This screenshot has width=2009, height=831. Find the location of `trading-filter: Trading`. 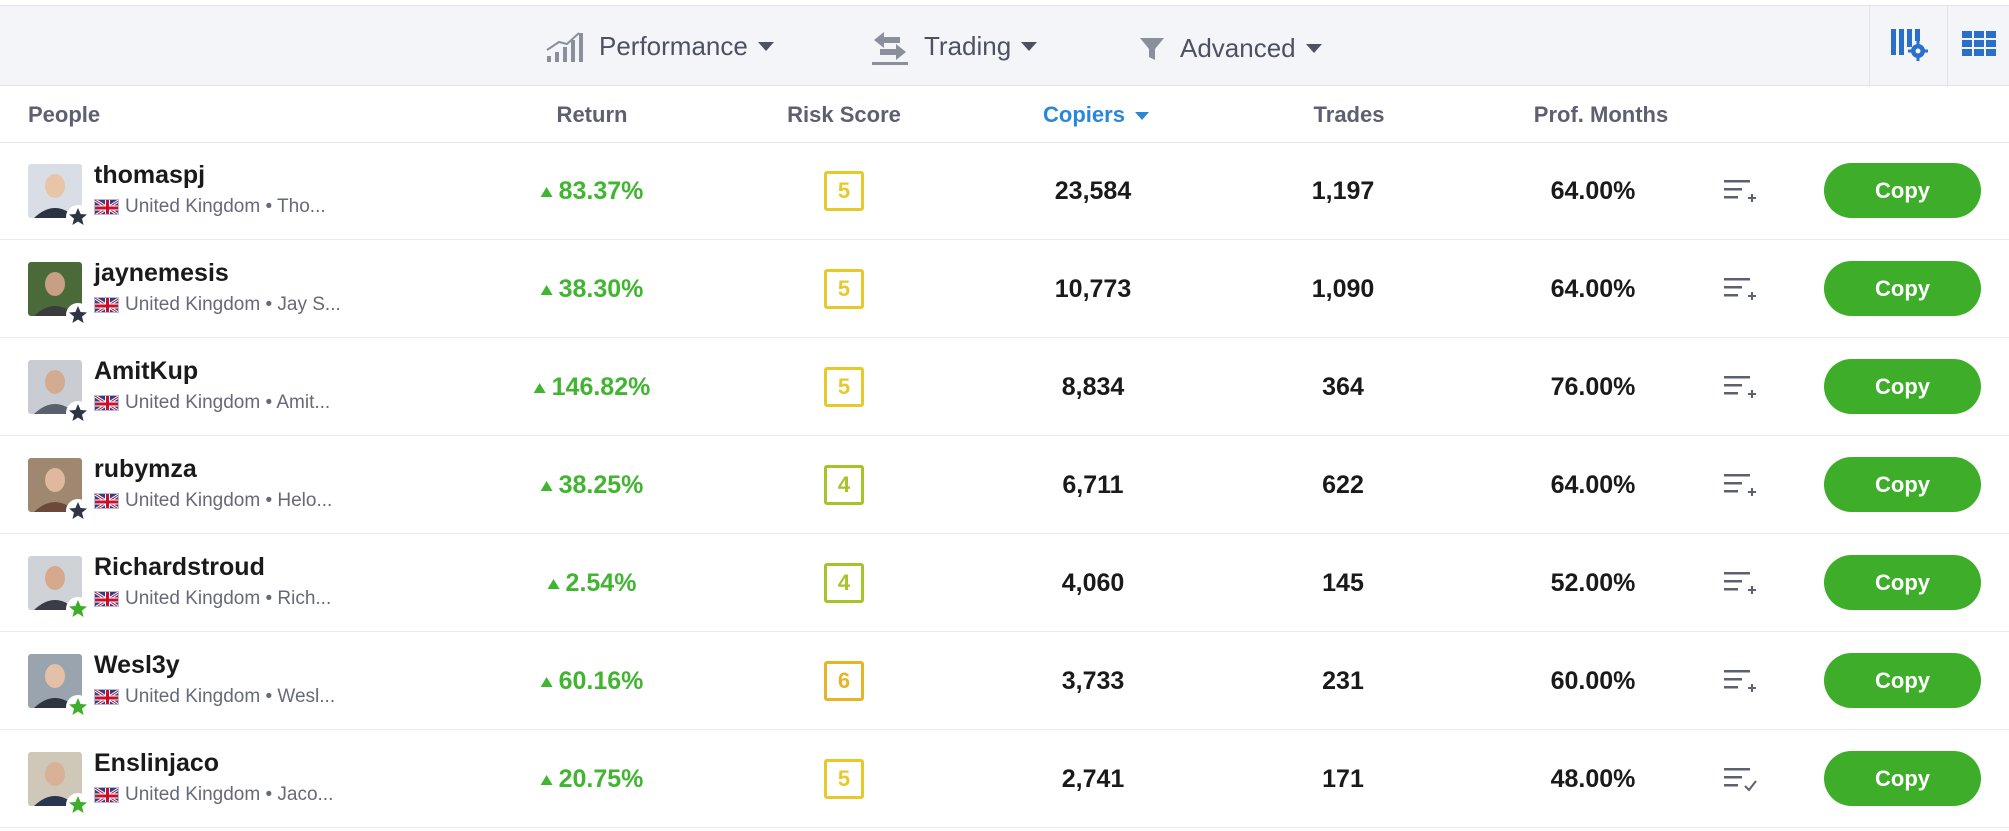

trading-filter: Trading is located at coordinates (954, 46).